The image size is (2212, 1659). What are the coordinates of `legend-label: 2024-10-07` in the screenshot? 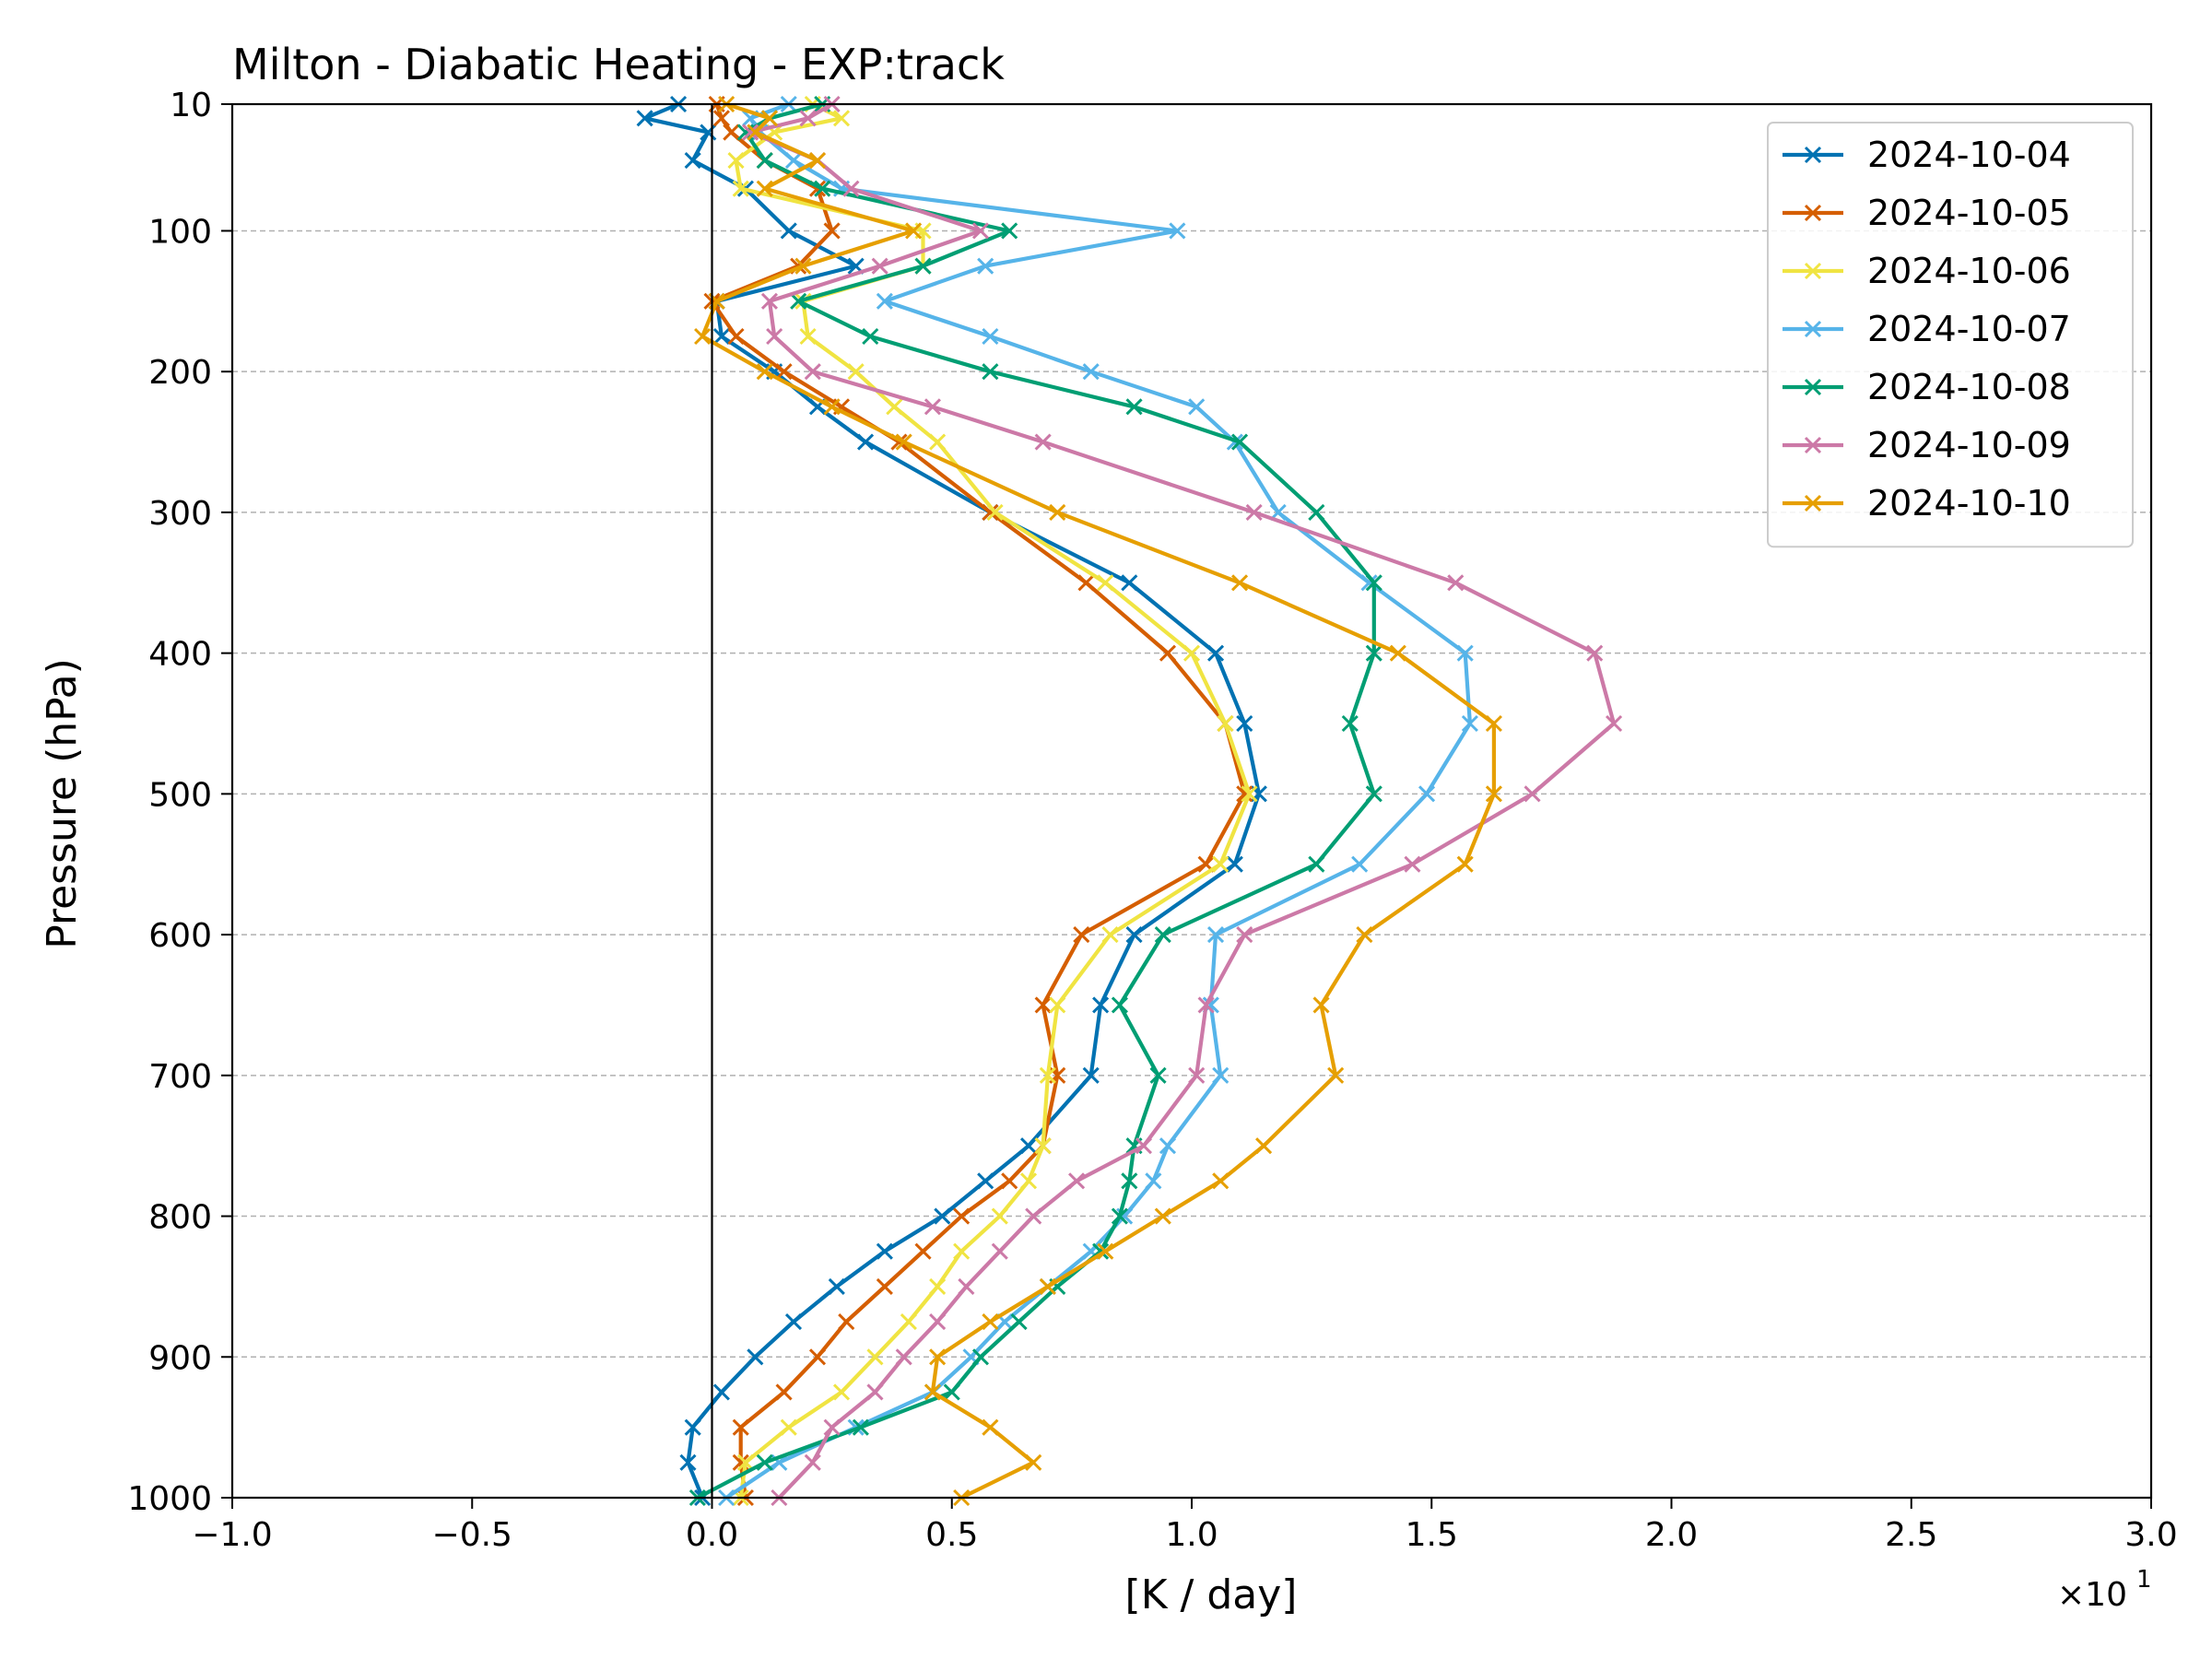 It's located at (1969, 329).